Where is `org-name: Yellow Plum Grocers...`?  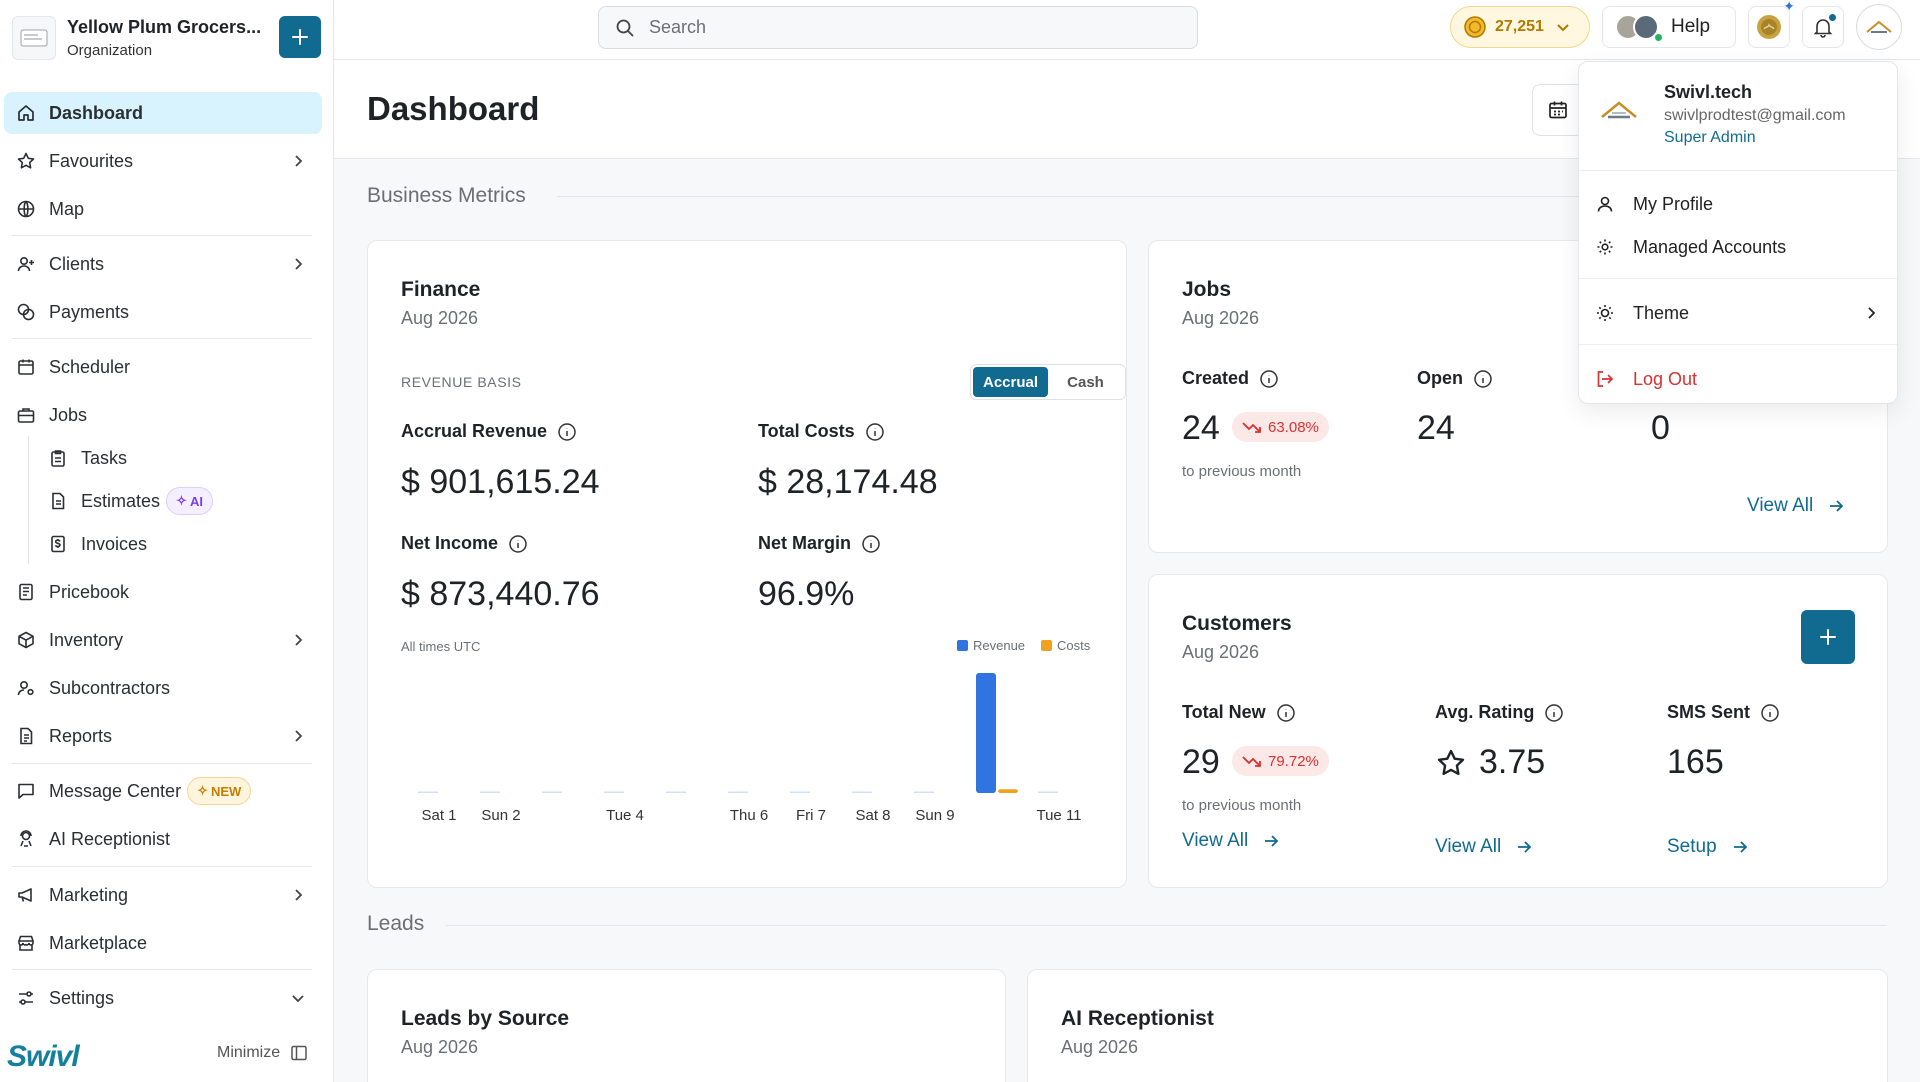
org-name: Yellow Plum Grocers... is located at coordinates (164, 27).